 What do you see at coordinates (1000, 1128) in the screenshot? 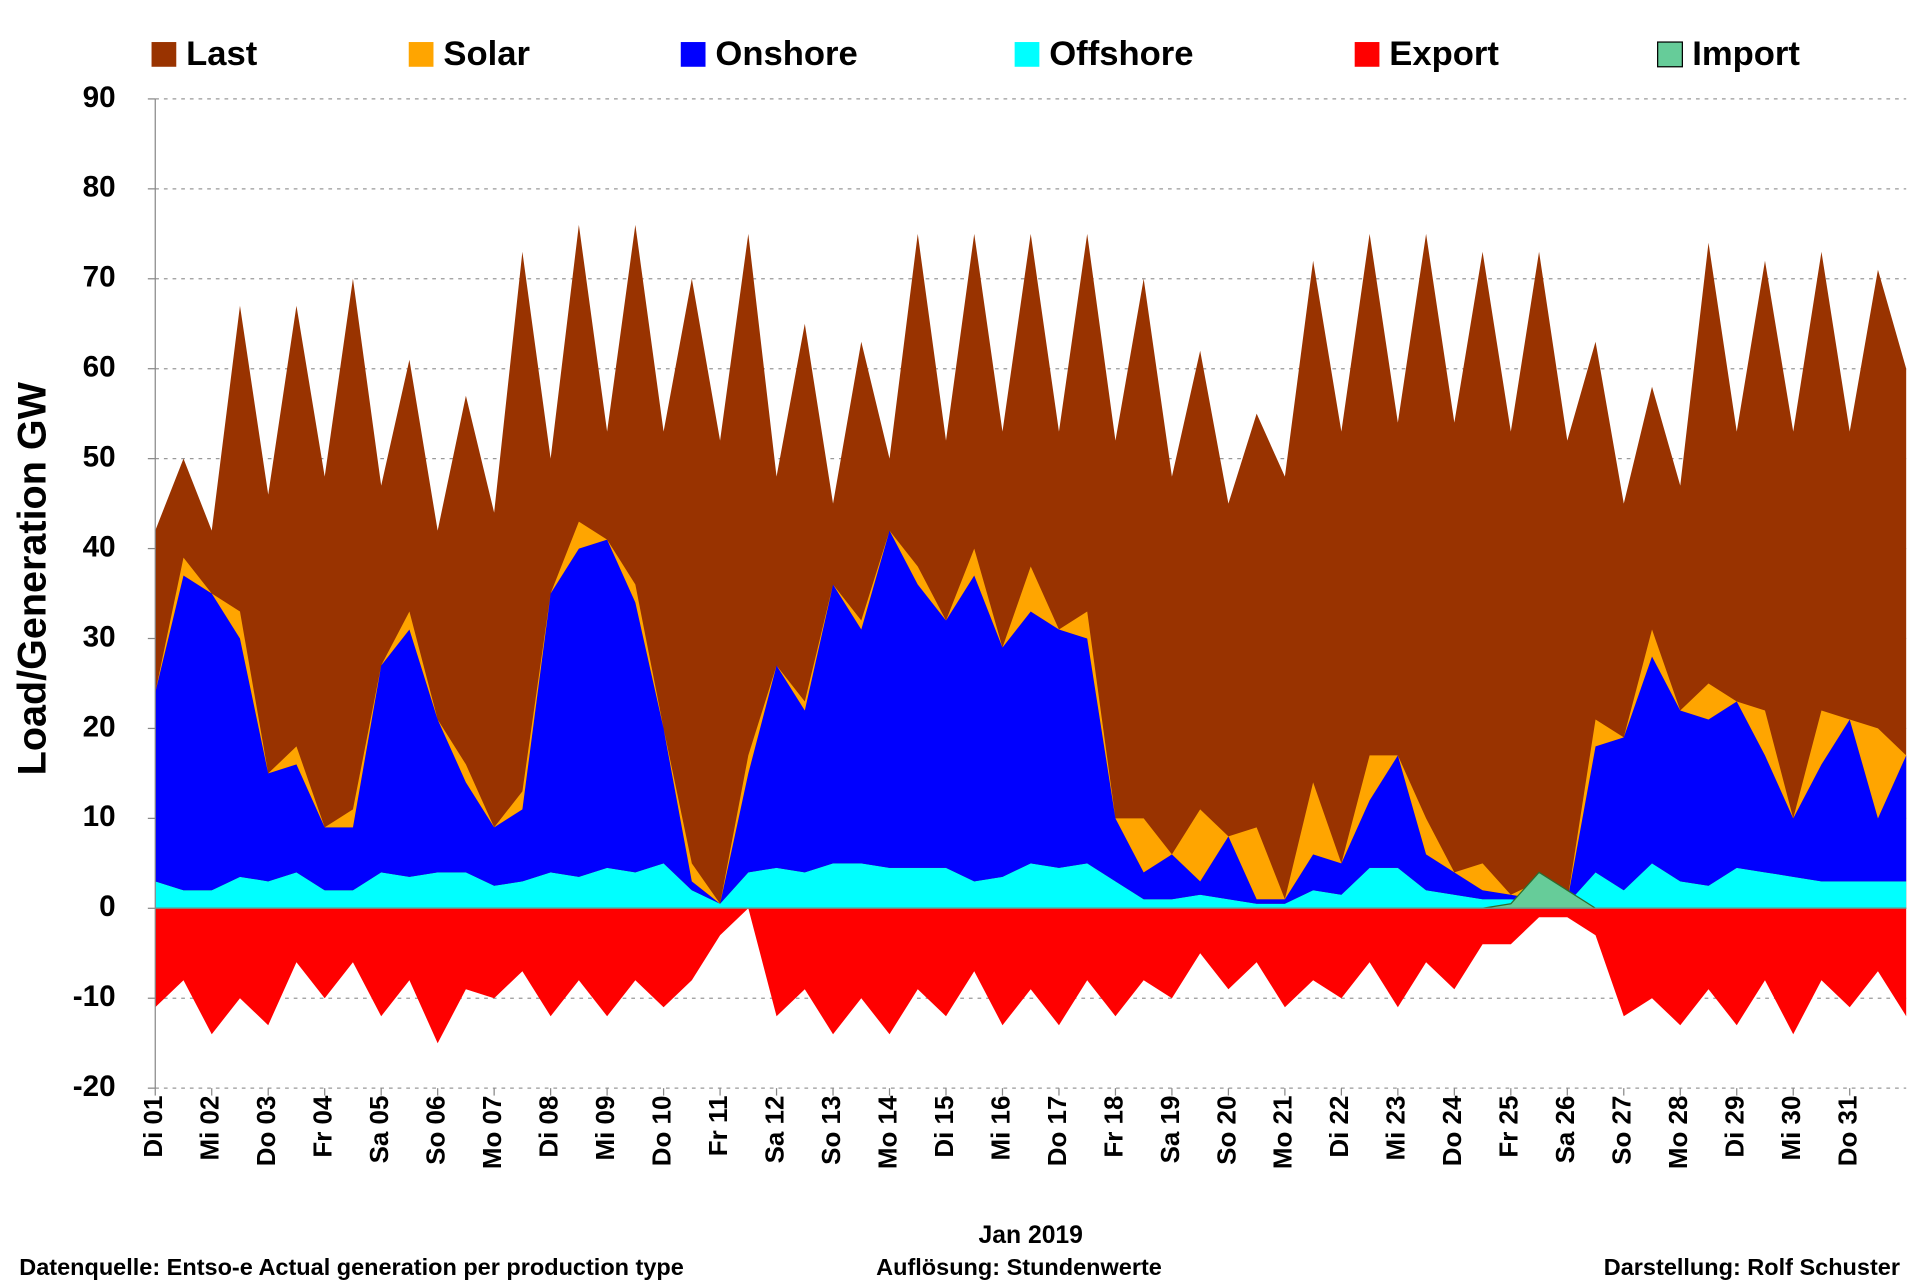
I see `x-tick-label: Mi 16` at bounding box center [1000, 1128].